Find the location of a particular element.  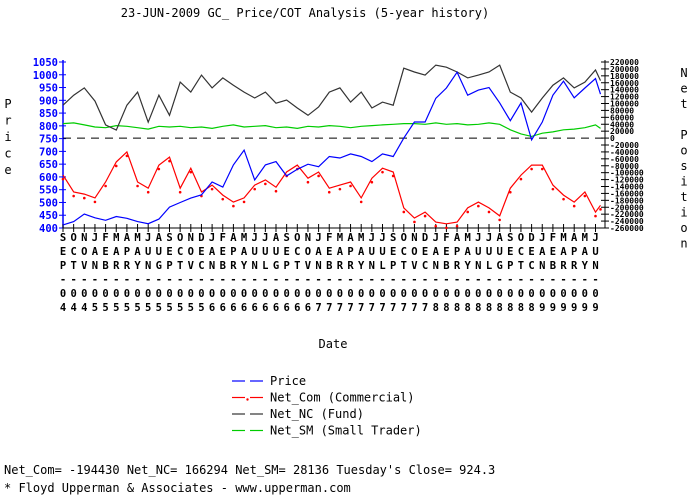

y-axis-right-label-char: i is located at coordinates (683, 182).